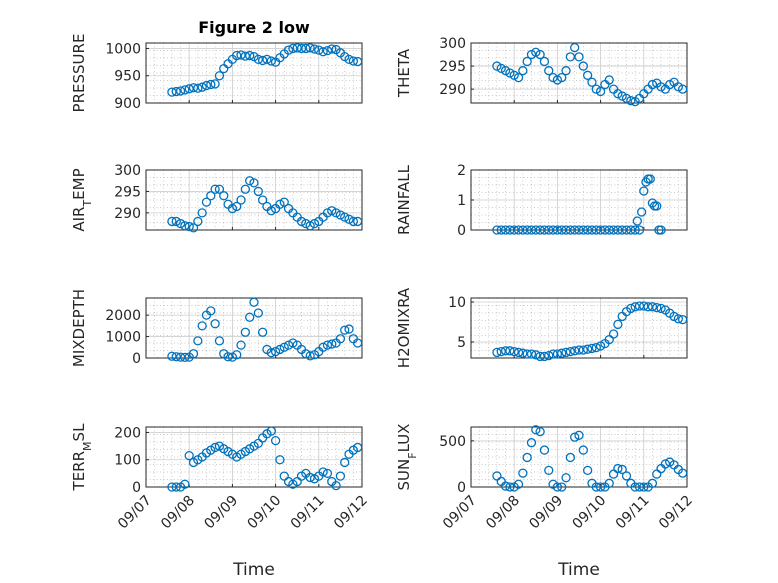  Describe the element at coordinates (407, 457) in the screenshot. I see `y-axis-label: SUNFLUX` at that location.